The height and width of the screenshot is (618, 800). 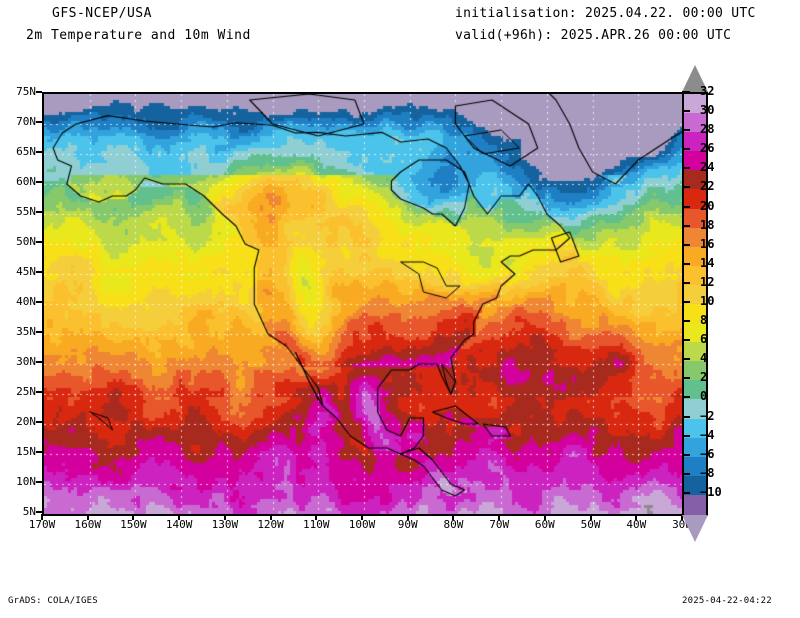 I want to click on lon-tick-label: 110W, so click(x=316, y=524).